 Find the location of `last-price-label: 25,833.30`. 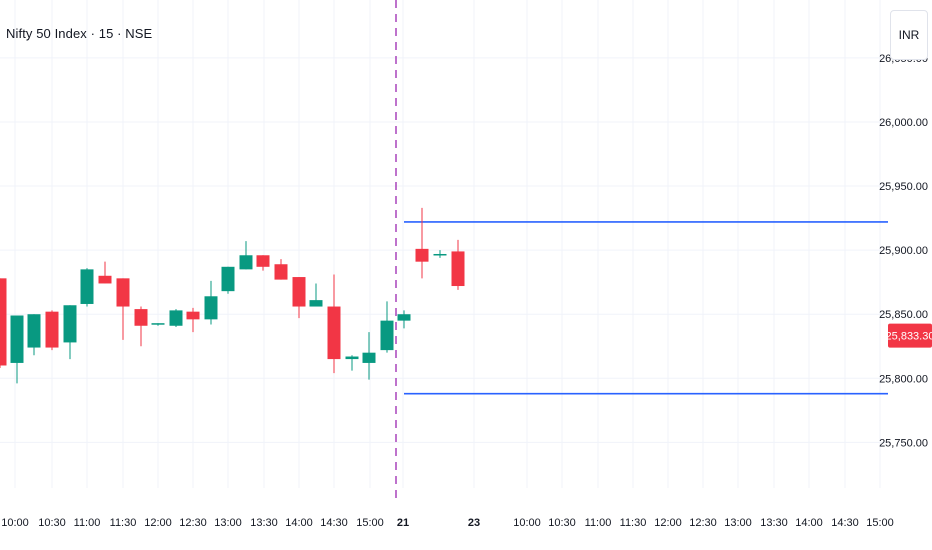

last-price-label: 25,833.30 is located at coordinates (909, 337).